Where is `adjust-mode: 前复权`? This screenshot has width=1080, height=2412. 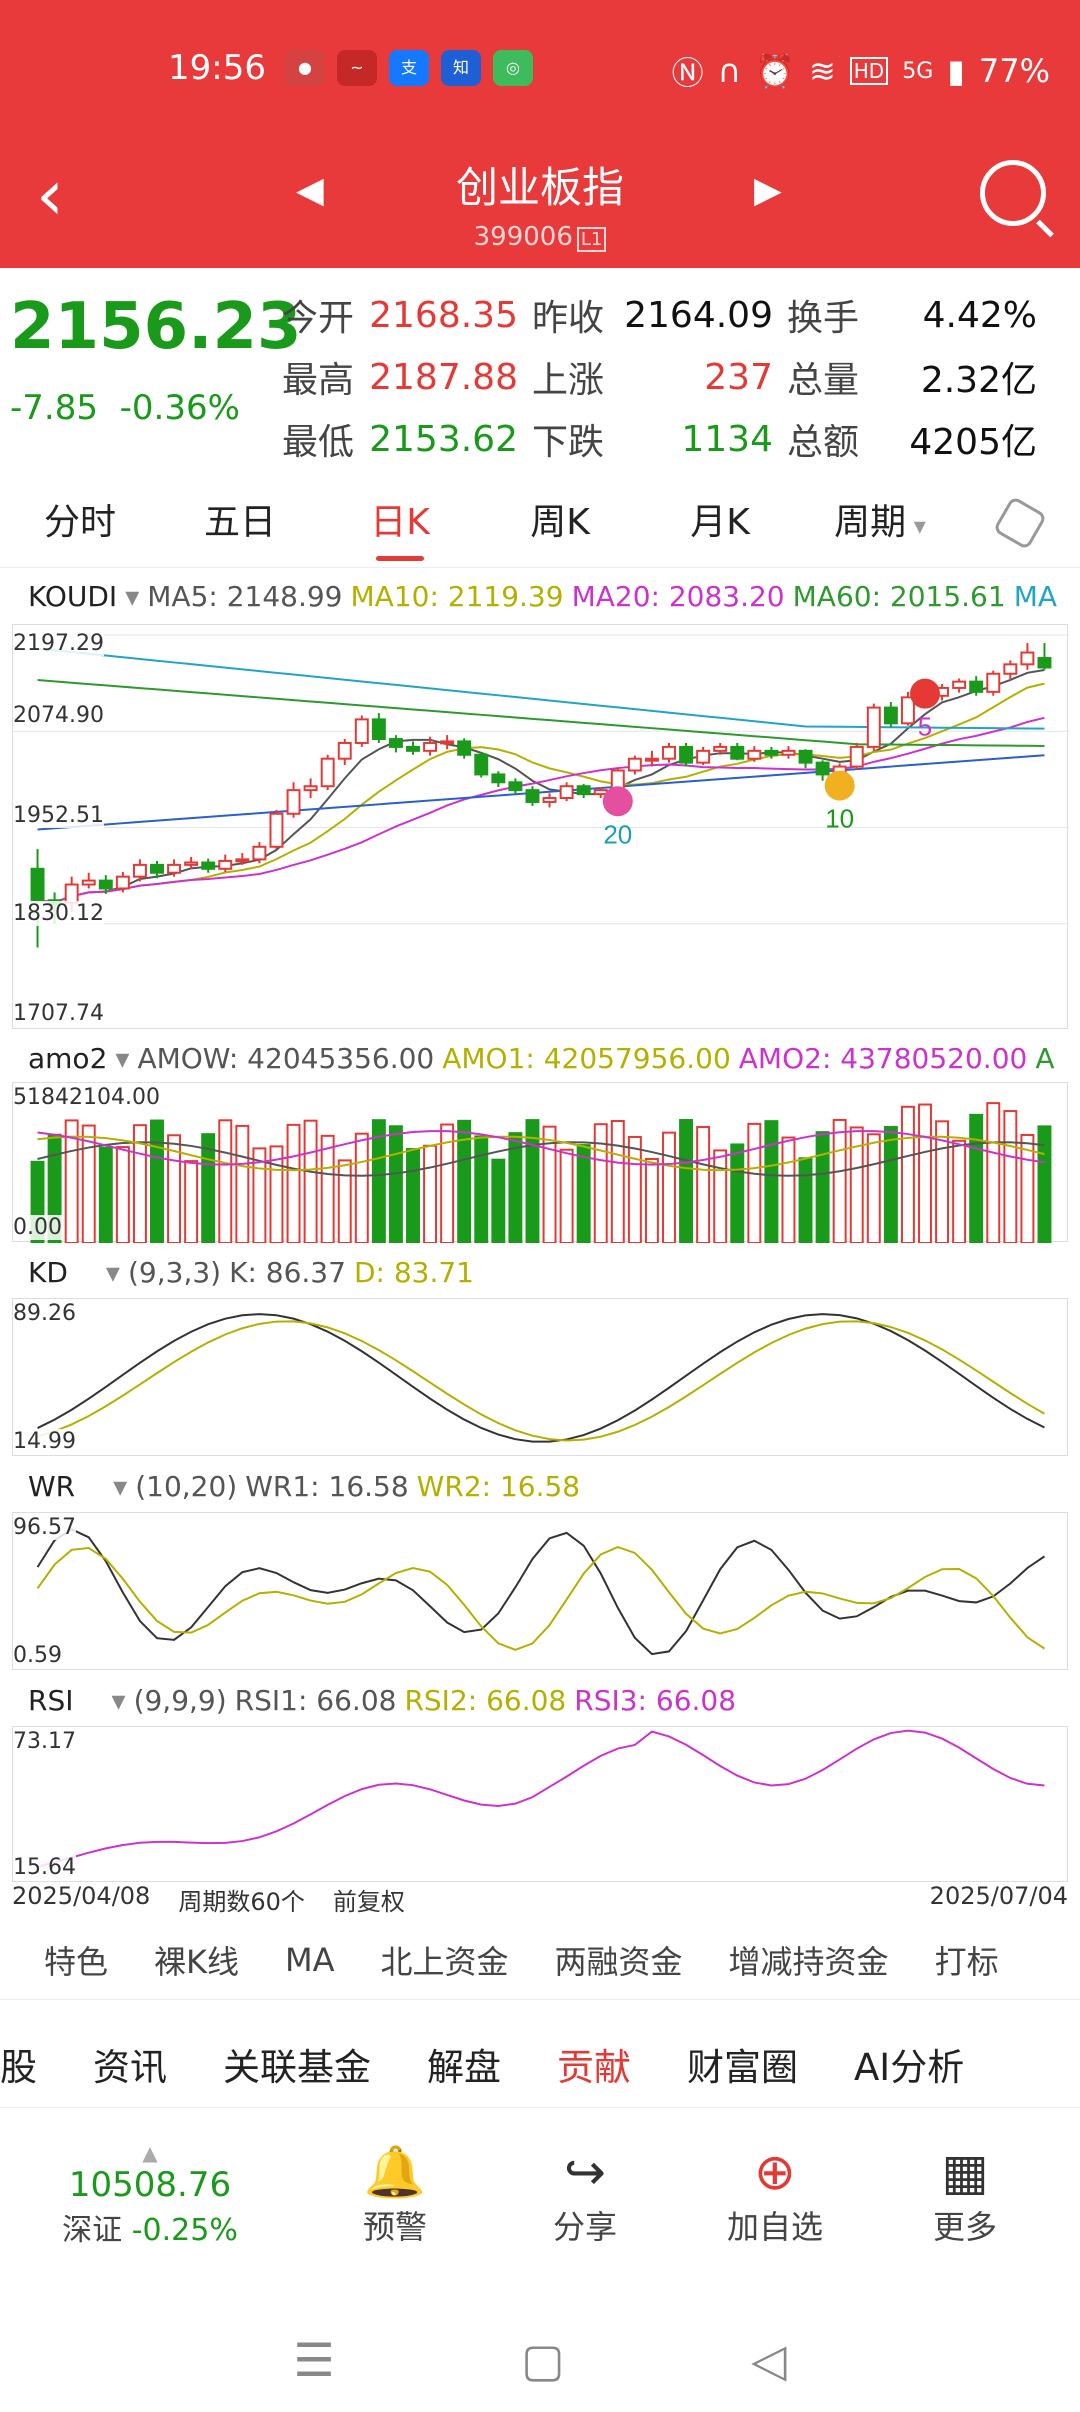 adjust-mode: 前复权 is located at coordinates (368, 1902).